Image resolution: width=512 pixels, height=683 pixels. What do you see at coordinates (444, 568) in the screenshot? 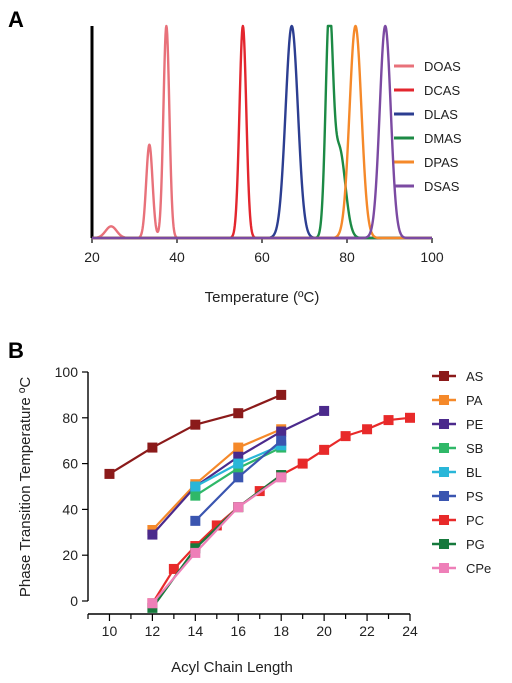
I see `legend-marker-cpe` at bounding box center [444, 568].